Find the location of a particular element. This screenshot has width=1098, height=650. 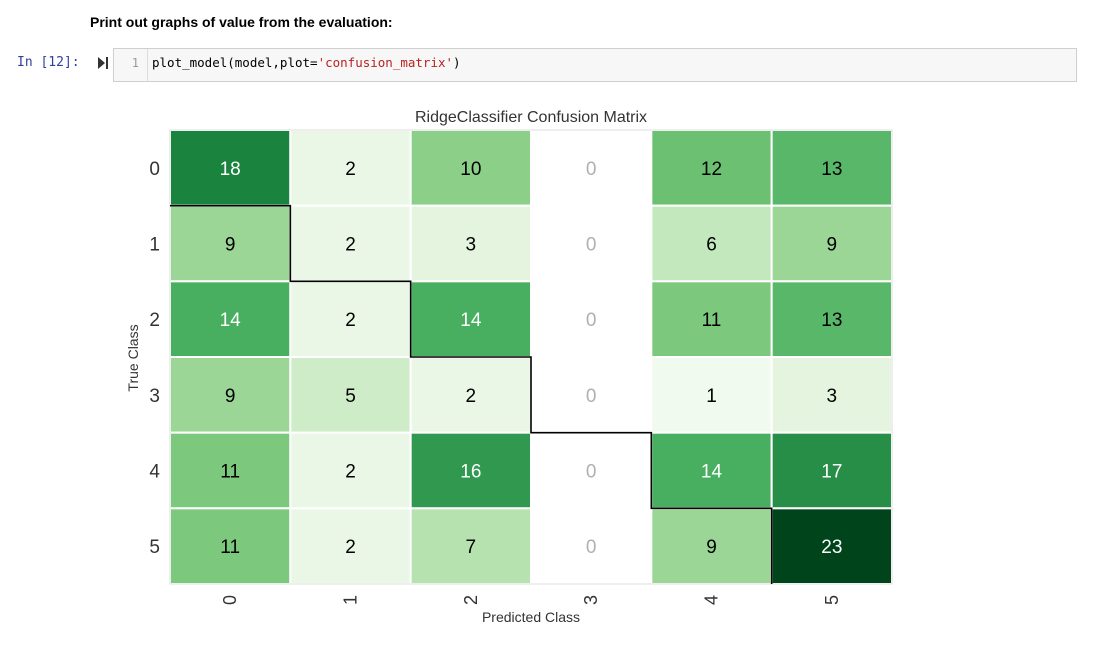

code-prefix: plot_model(model,plot= is located at coordinates (235, 62).